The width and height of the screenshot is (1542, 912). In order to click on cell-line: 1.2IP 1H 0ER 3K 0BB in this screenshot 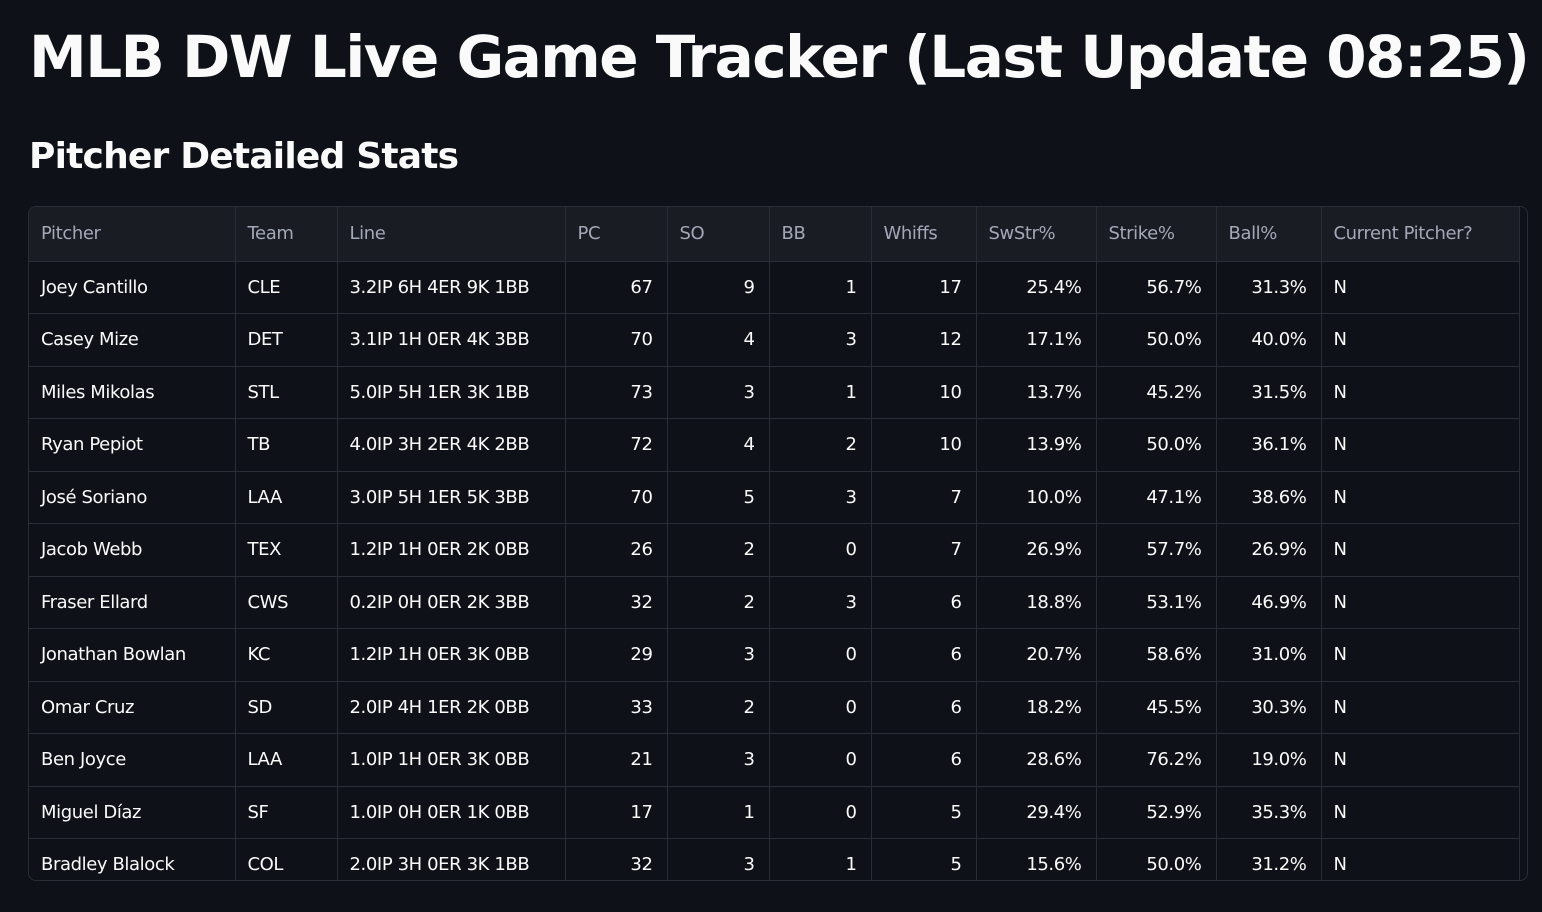, I will do `click(451, 655)`.